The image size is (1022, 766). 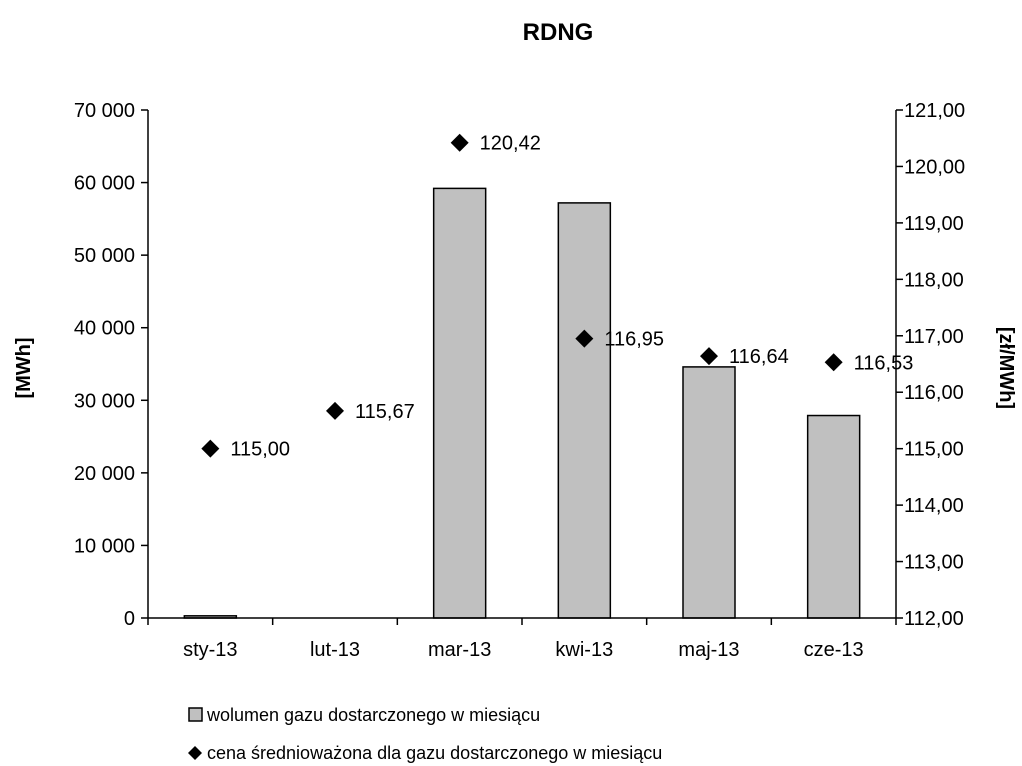 I want to click on price-data-label: 116,95, so click(x=634, y=340).